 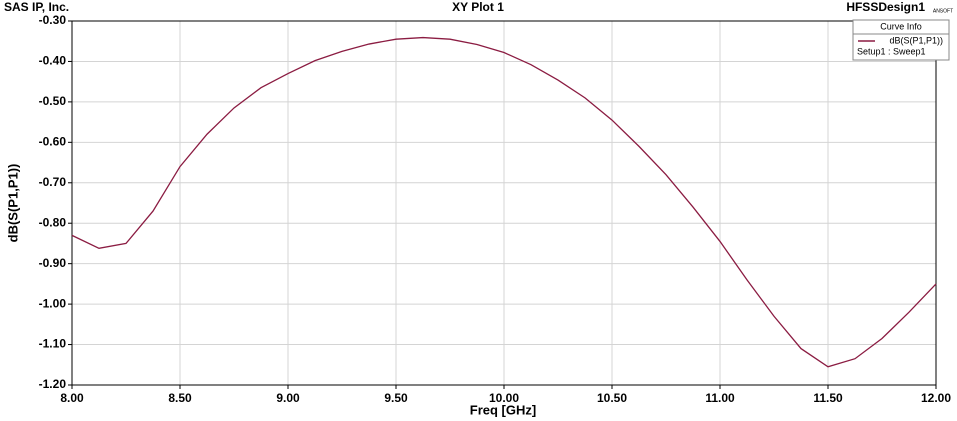 What do you see at coordinates (612, 398) in the screenshot?
I see `x-tick-label: 10.50` at bounding box center [612, 398].